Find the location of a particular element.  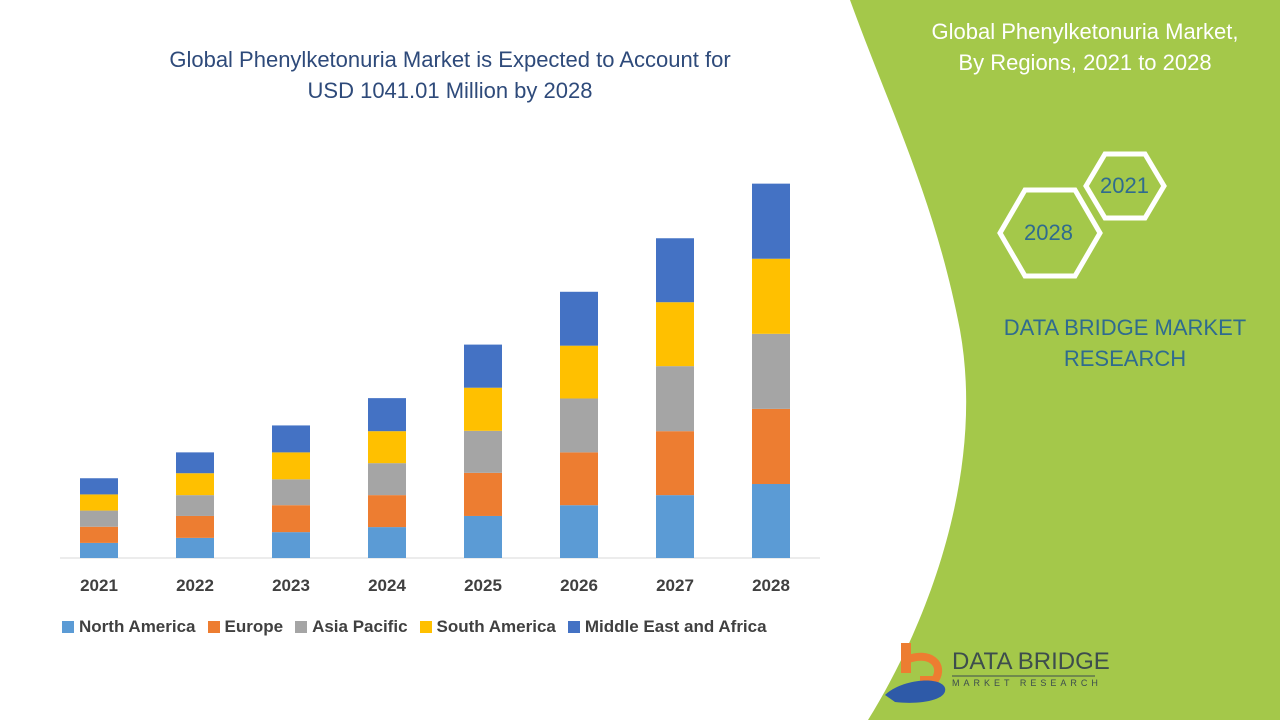

bar-2025-north-america is located at coordinates (483, 536).